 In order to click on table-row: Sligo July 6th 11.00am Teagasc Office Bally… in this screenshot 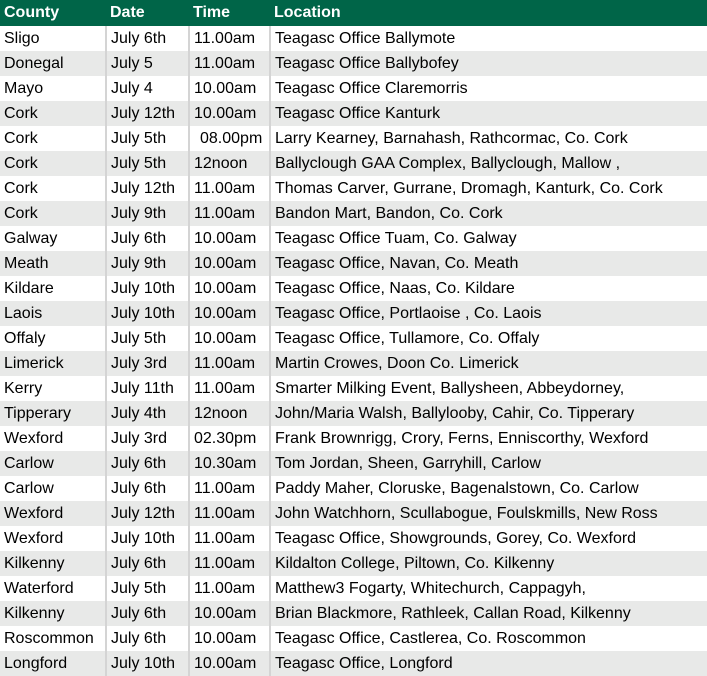, I will do `click(353, 38)`.